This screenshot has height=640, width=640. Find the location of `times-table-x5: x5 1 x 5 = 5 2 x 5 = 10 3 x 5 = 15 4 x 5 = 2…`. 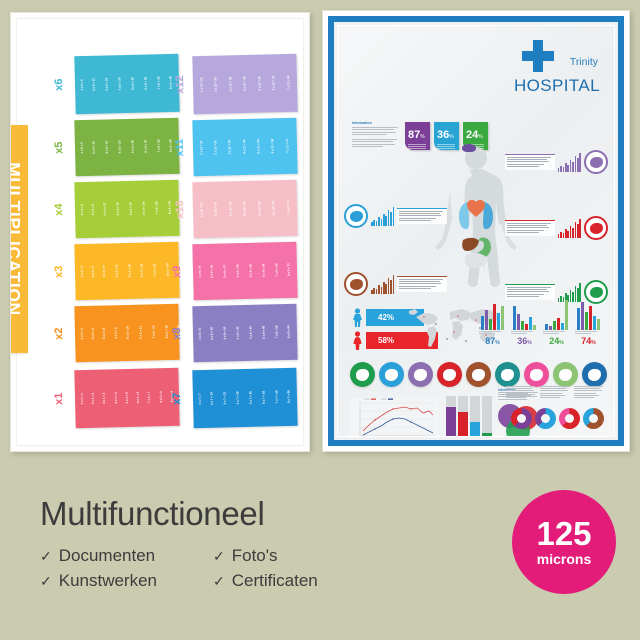

times-table-x5: x5 1 x 5 = 5 2 x 5 = 10 3 x 5 = 15 4 x 5 = 2… is located at coordinates (141, 147).